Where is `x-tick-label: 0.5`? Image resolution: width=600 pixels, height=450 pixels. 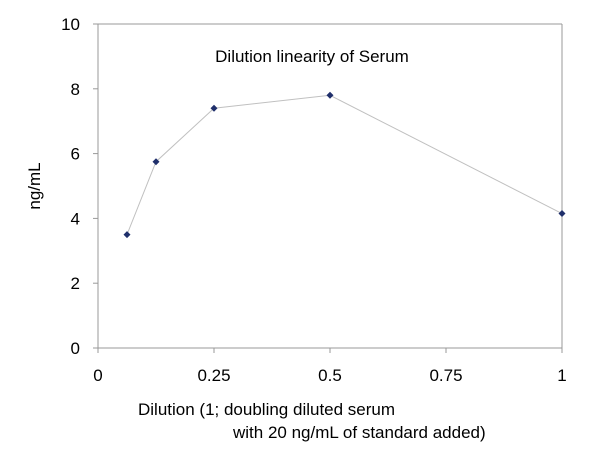
x-tick-label: 0.5 is located at coordinates (330, 375).